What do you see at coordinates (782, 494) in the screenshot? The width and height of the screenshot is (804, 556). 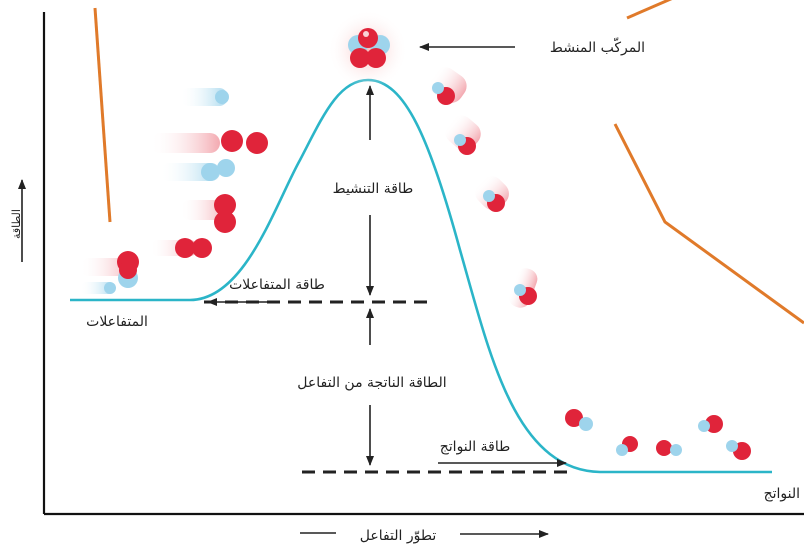 I see `products-label: النواتج` at bounding box center [782, 494].